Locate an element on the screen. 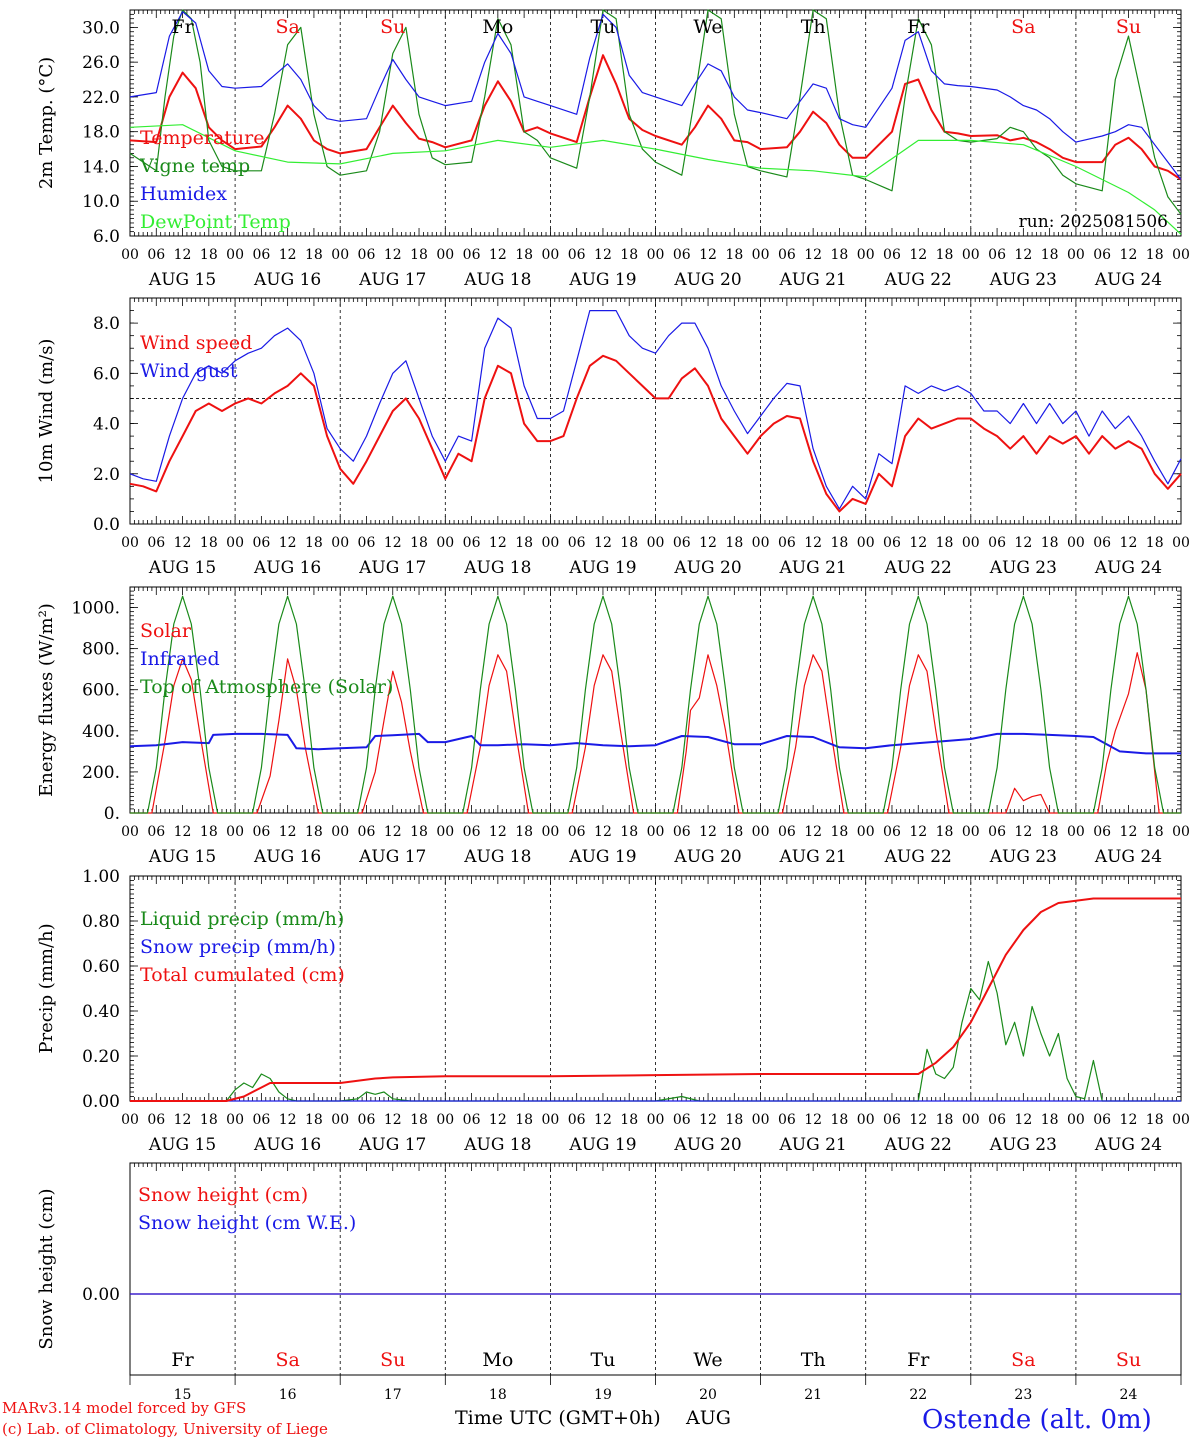 This screenshot has width=1194, height=1440. weekday-label-top: Tu is located at coordinates (602, 27).